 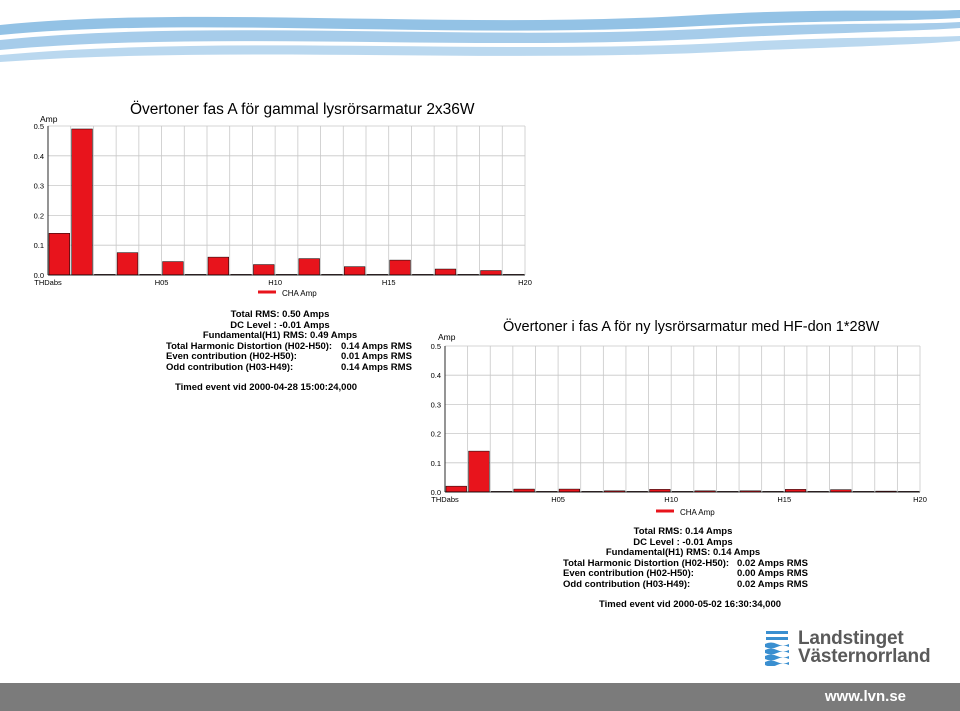 What do you see at coordinates (39, 215) in the screenshot?
I see `y-tick-label: 0.2` at bounding box center [39, 215].